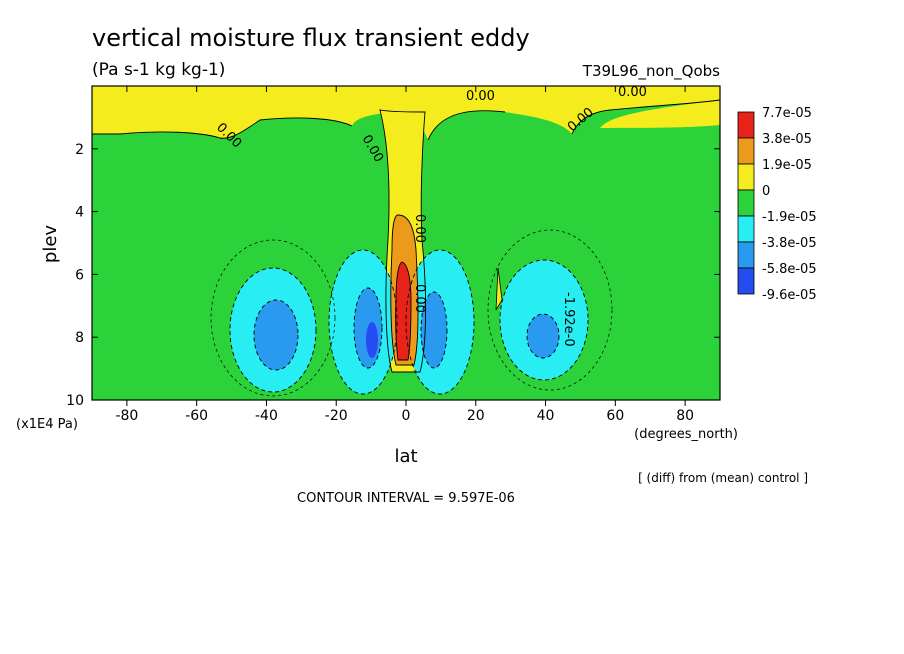  I want to click on upper-right-positive, so click(660, 114).